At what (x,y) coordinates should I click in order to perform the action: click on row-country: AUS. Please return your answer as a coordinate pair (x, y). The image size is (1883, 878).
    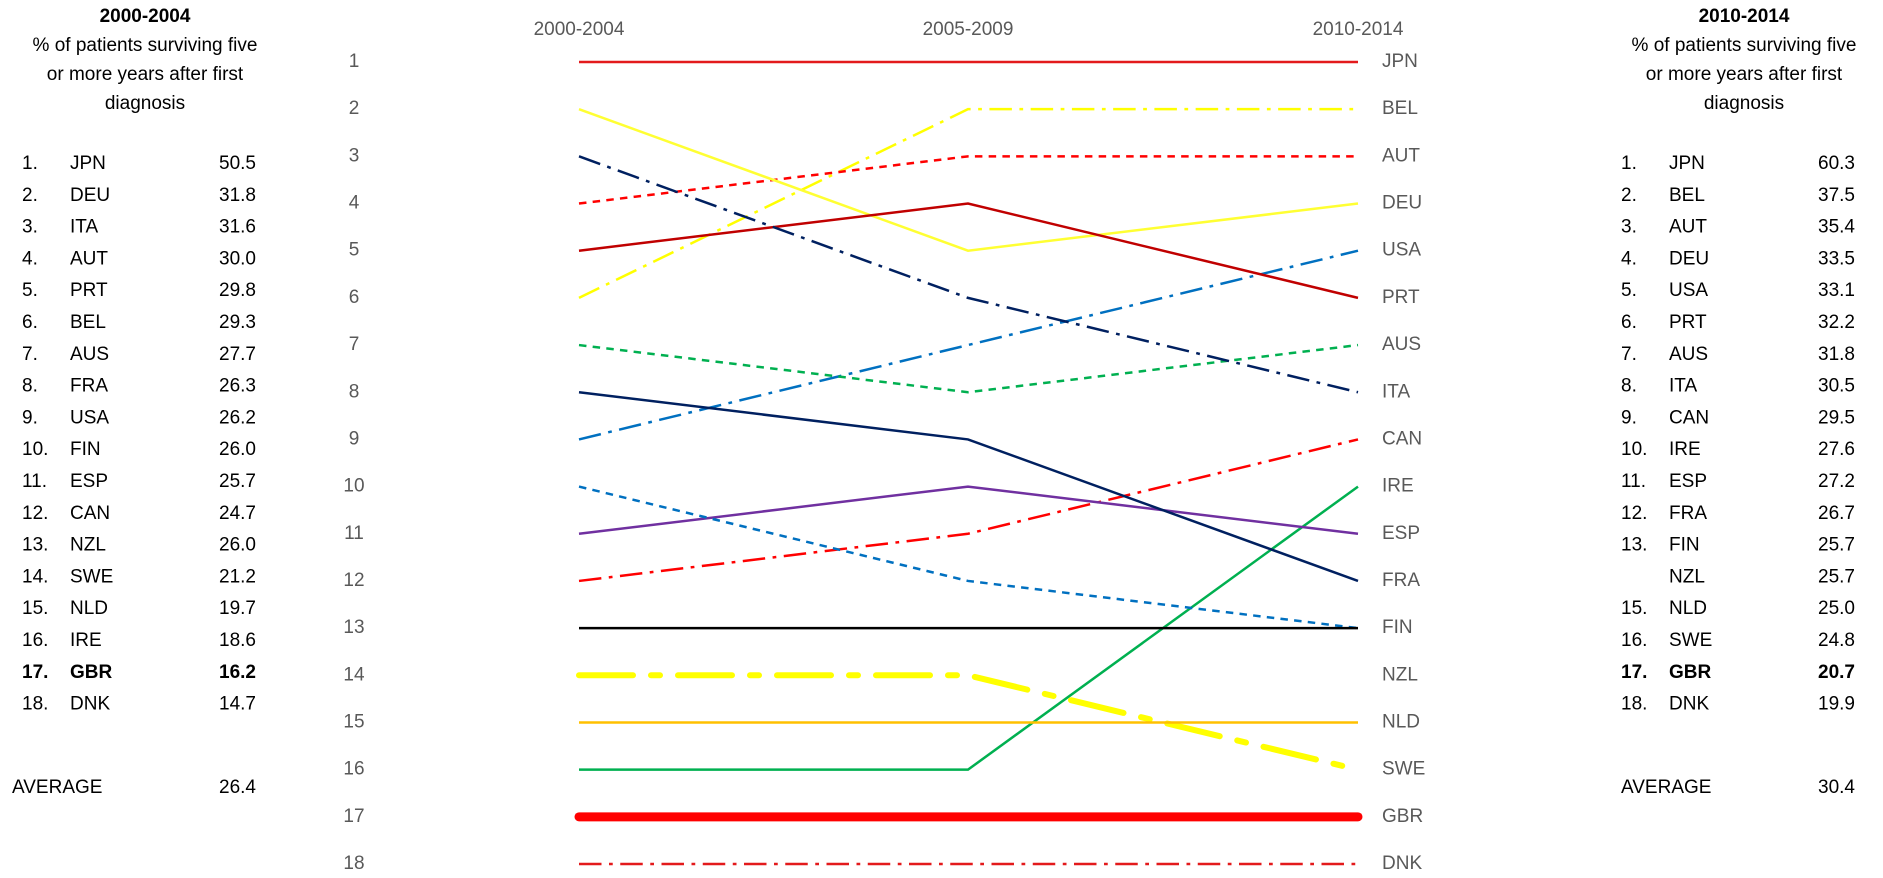
    Looking at the image, I should click on (1688, 354).